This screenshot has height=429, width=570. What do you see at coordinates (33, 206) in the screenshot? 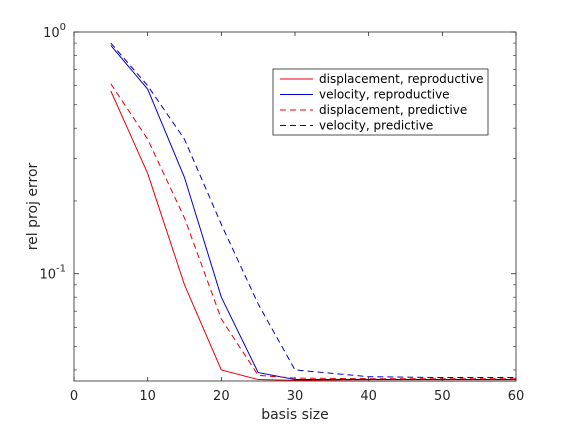
I see `y-axis-label: rel proj error` at bounding box center [33, 206].